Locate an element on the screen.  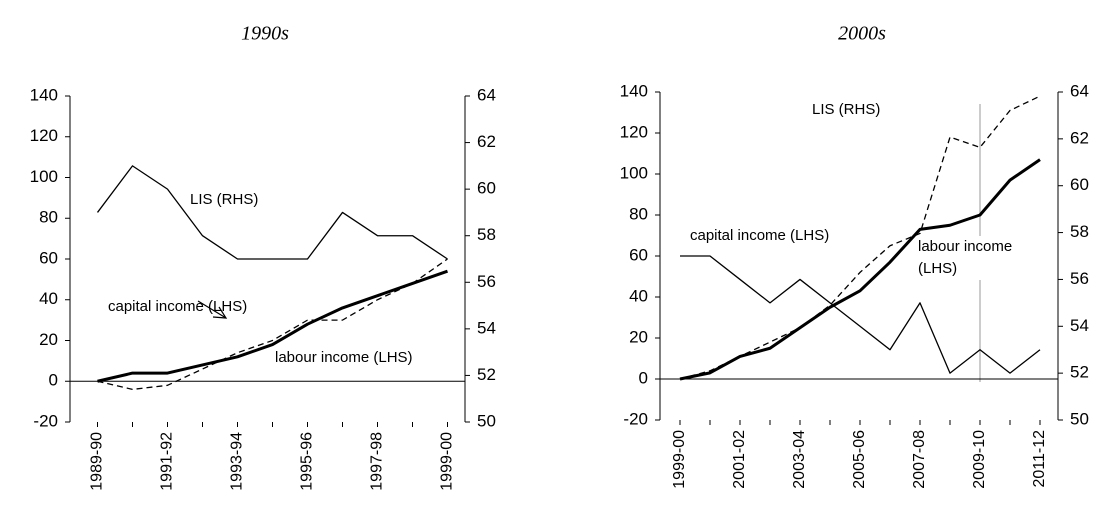
x-tick-label: 1989-90 is located at coordinates (97, 461).